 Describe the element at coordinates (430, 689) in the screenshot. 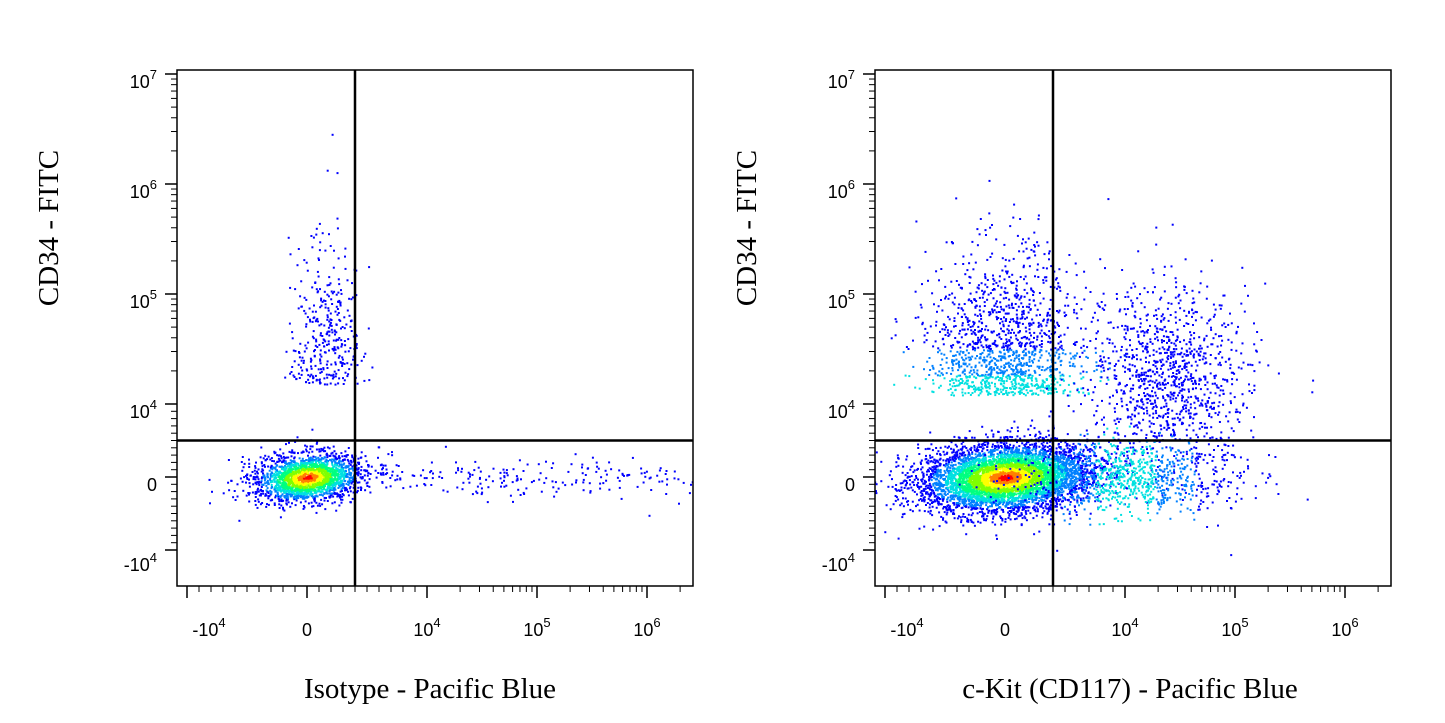

I see `x-axis-title: Isotype - Pacific Blue` at that location.